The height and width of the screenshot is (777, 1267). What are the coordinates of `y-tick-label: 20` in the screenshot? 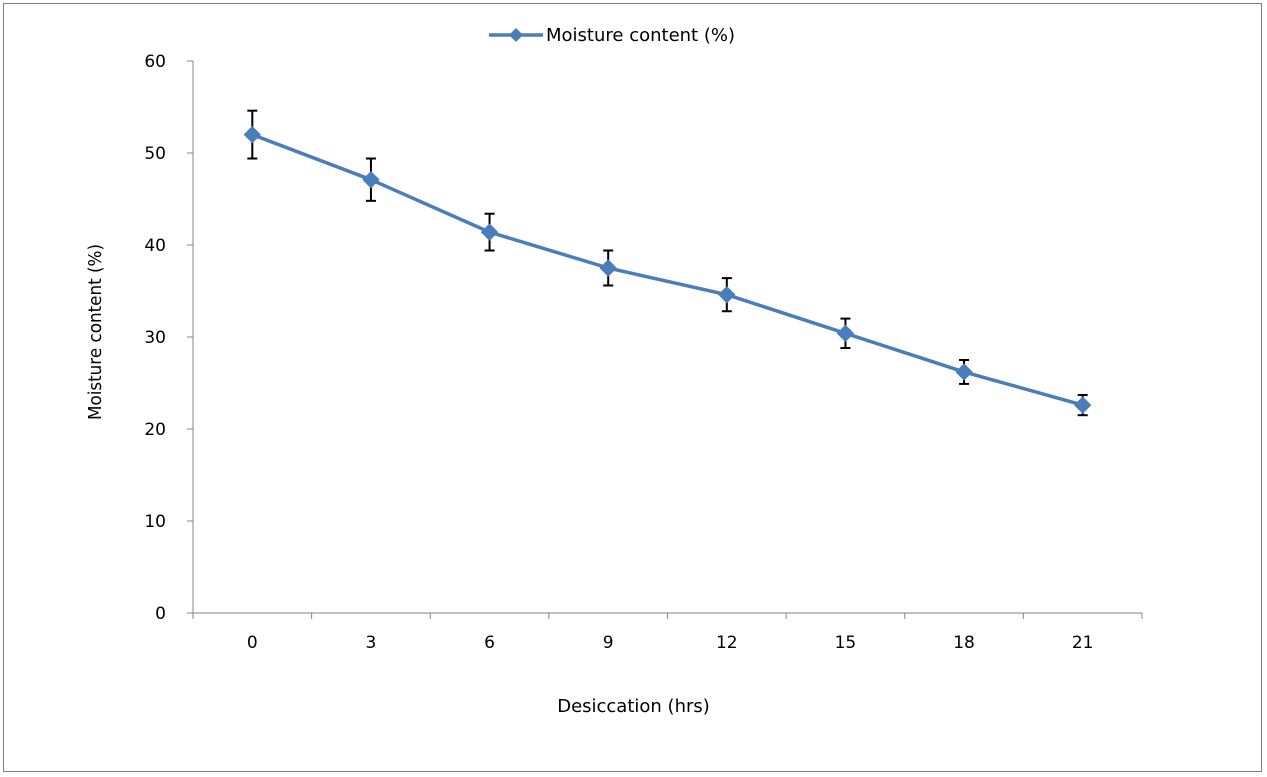 It's located at (155, 430).